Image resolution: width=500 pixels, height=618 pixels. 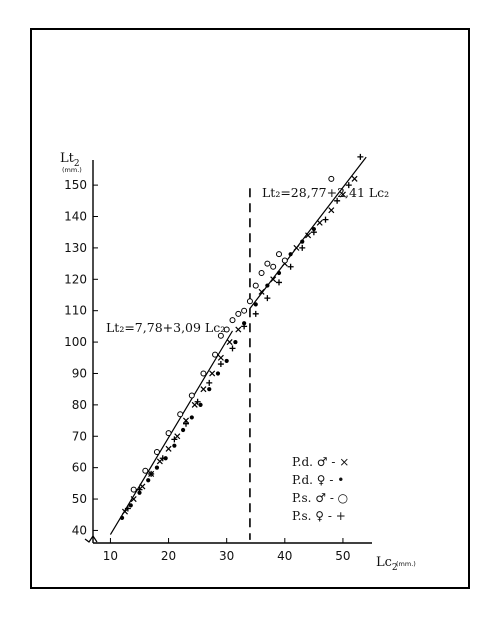 What do you see at coordinates (318, 480) in the screenshot?
I see `legend-entry-pd-female: P.d. ♀ - •` at bounding box center [318, 480].